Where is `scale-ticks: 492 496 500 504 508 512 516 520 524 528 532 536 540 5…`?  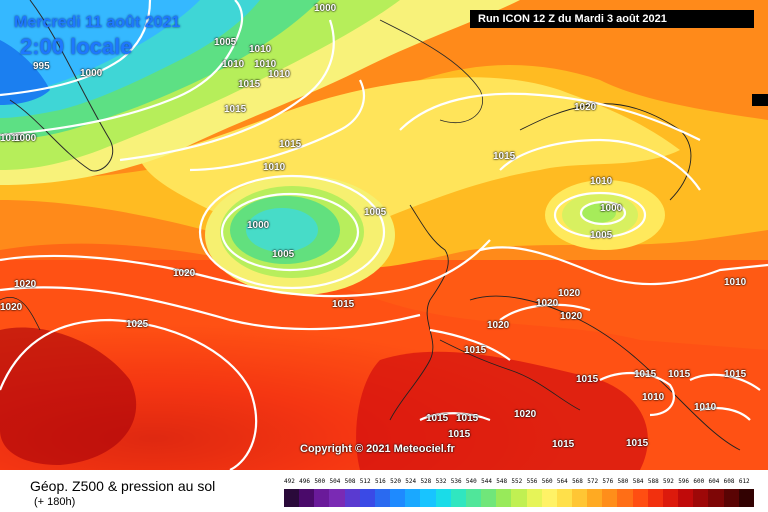 scale-ticks: 492 496 500 504 508 512 516 520 524 528 532 536 540 5… is located at coordinates (519, 483).